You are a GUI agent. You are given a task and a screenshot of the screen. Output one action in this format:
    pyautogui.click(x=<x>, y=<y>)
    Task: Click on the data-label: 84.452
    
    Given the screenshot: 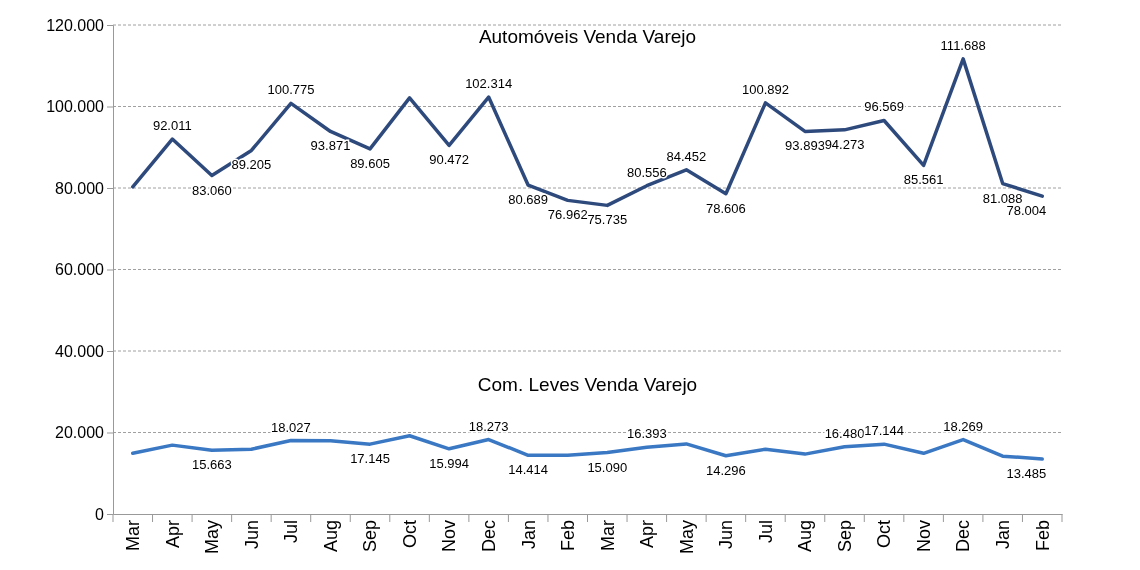 What is the action you would take?
    pyautogui.click(x=686, y=156)
    